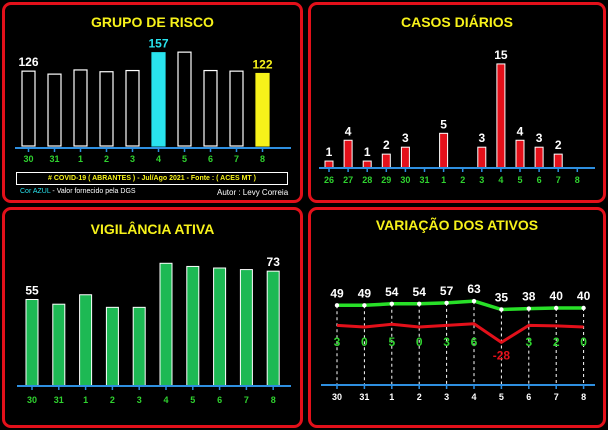  Describe the element at coordinates (583, 397) in the screenshot. I see `variation-tick-label: 8` at that location.